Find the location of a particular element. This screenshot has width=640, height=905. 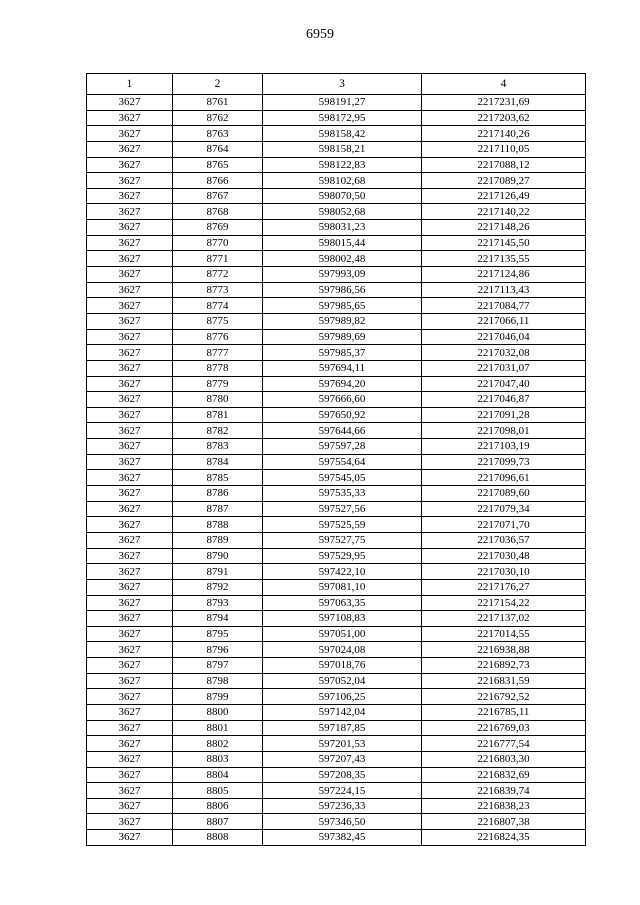

table-row: 3627 8784 597554,64 2217099,73 is located at coordinates (336, 462).